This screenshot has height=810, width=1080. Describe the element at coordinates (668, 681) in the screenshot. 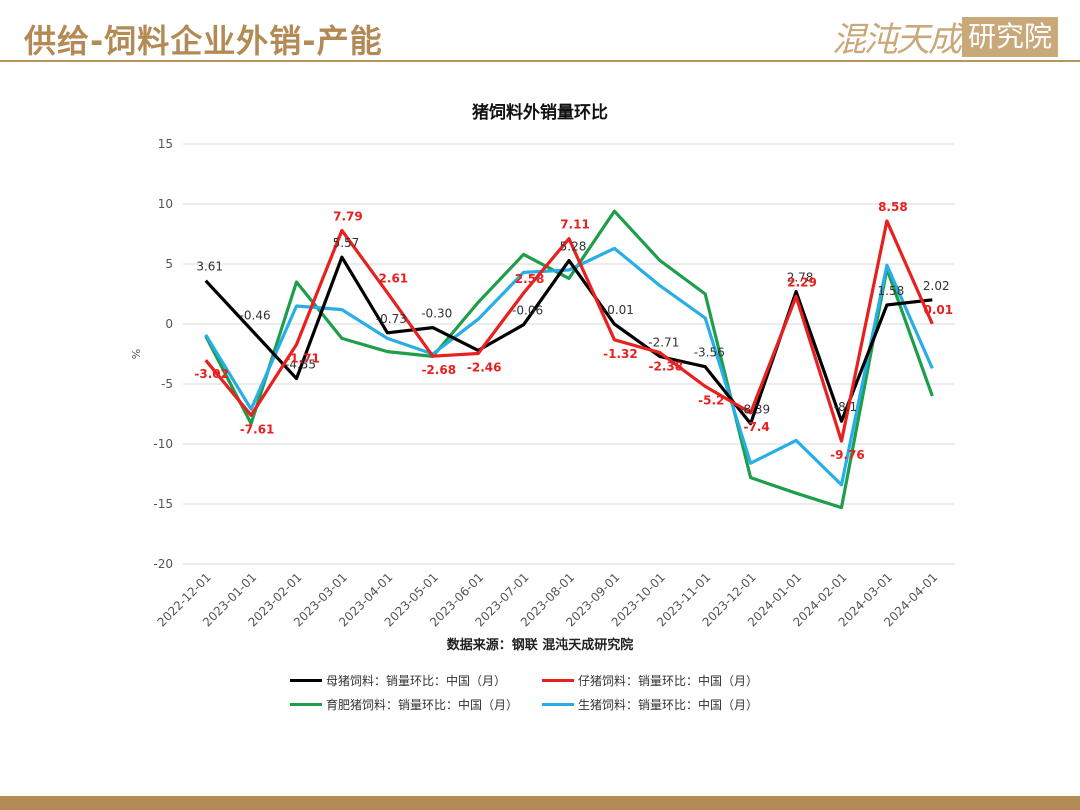

I see `legend-label: 仔猪饲料：销量环比：中国（月）` at that location.